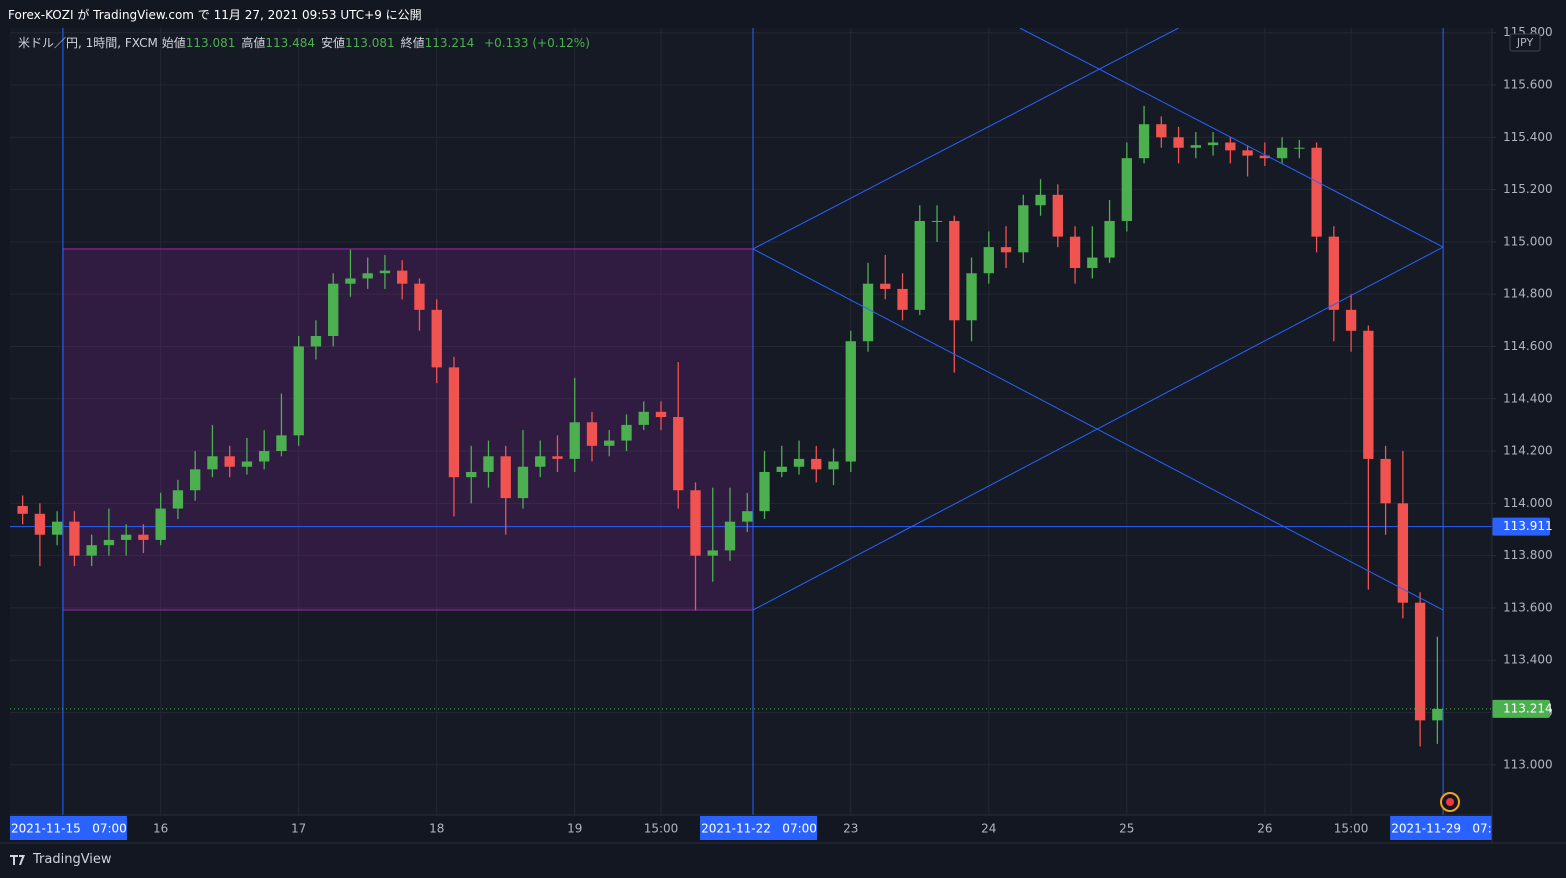 This screenshot has height=878, width=1566. What do you see at coordinates (298, 829) in the screenshot?
I see `x-tick-label: 17` at bounding box center [298, 829].